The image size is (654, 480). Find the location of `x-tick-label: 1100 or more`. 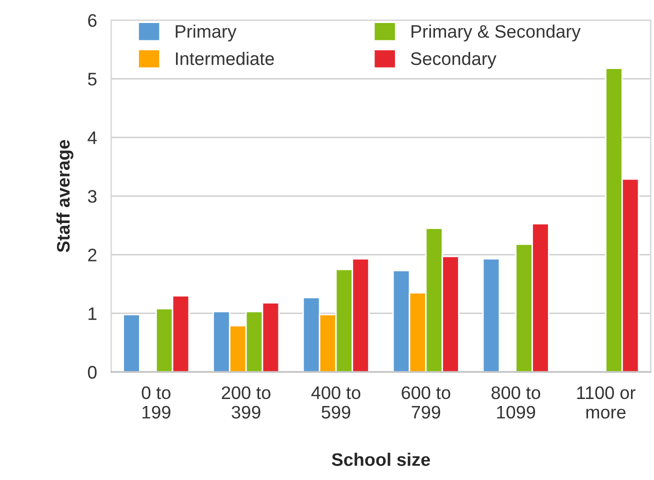

x-tick-label: 1100 or more is located at coordinates (606, 402).